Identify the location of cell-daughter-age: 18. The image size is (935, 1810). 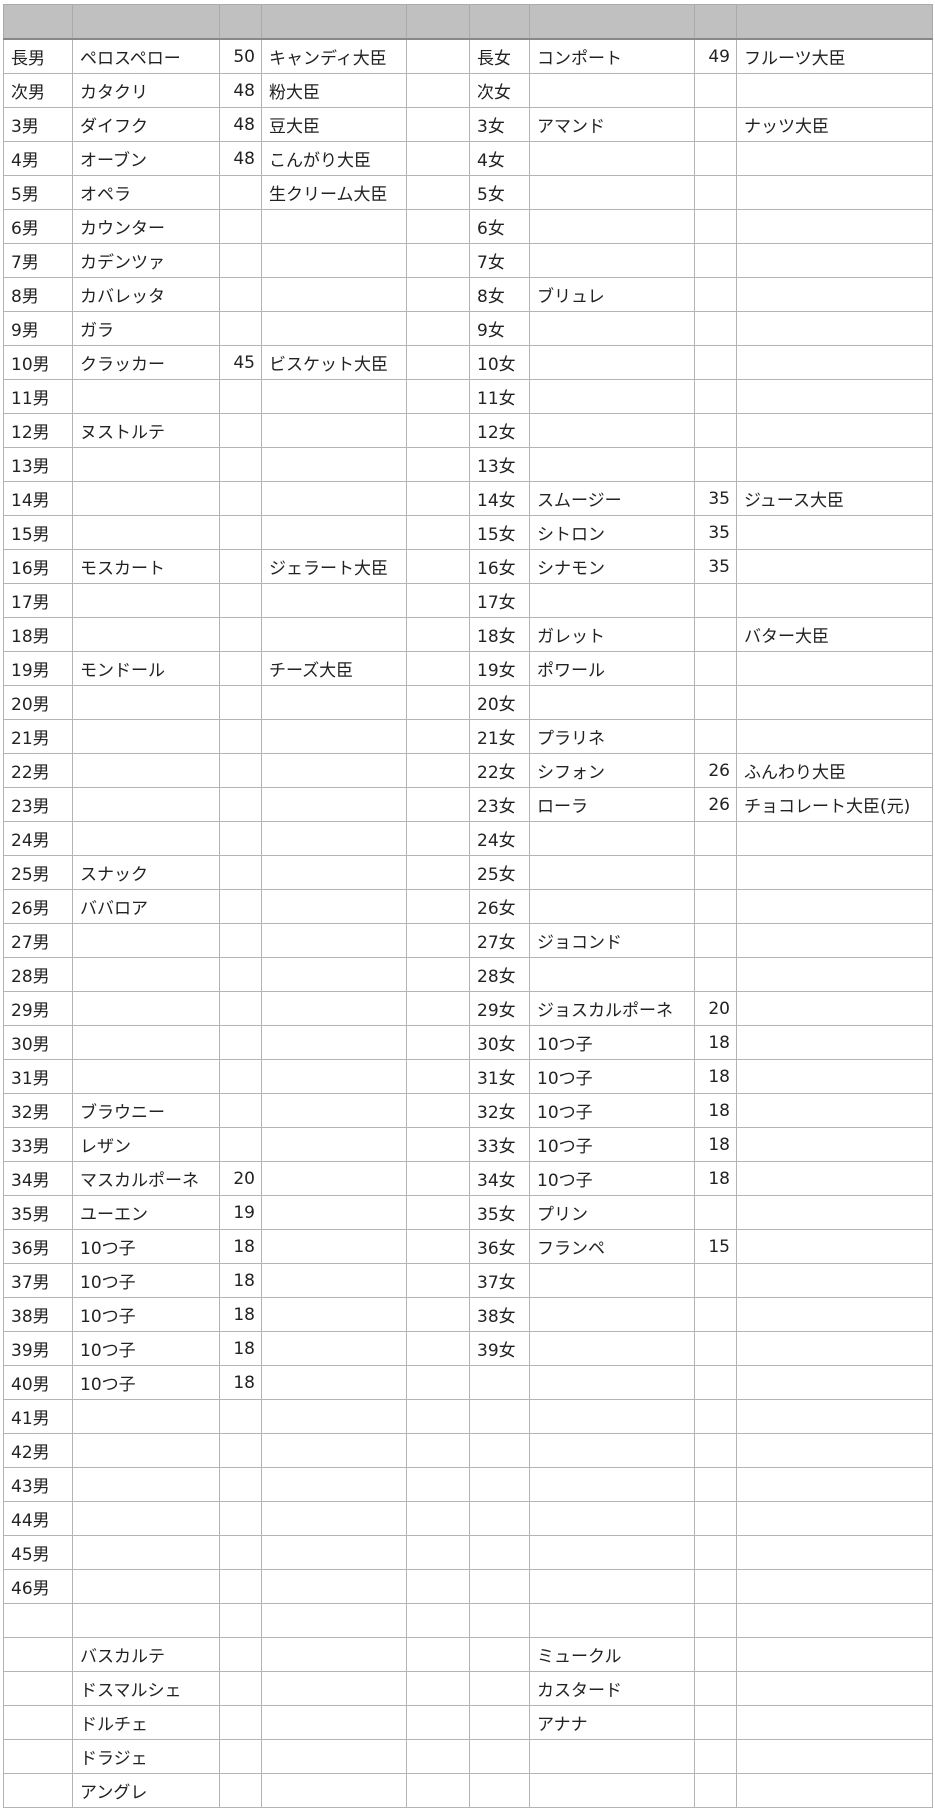
(715, 1042).